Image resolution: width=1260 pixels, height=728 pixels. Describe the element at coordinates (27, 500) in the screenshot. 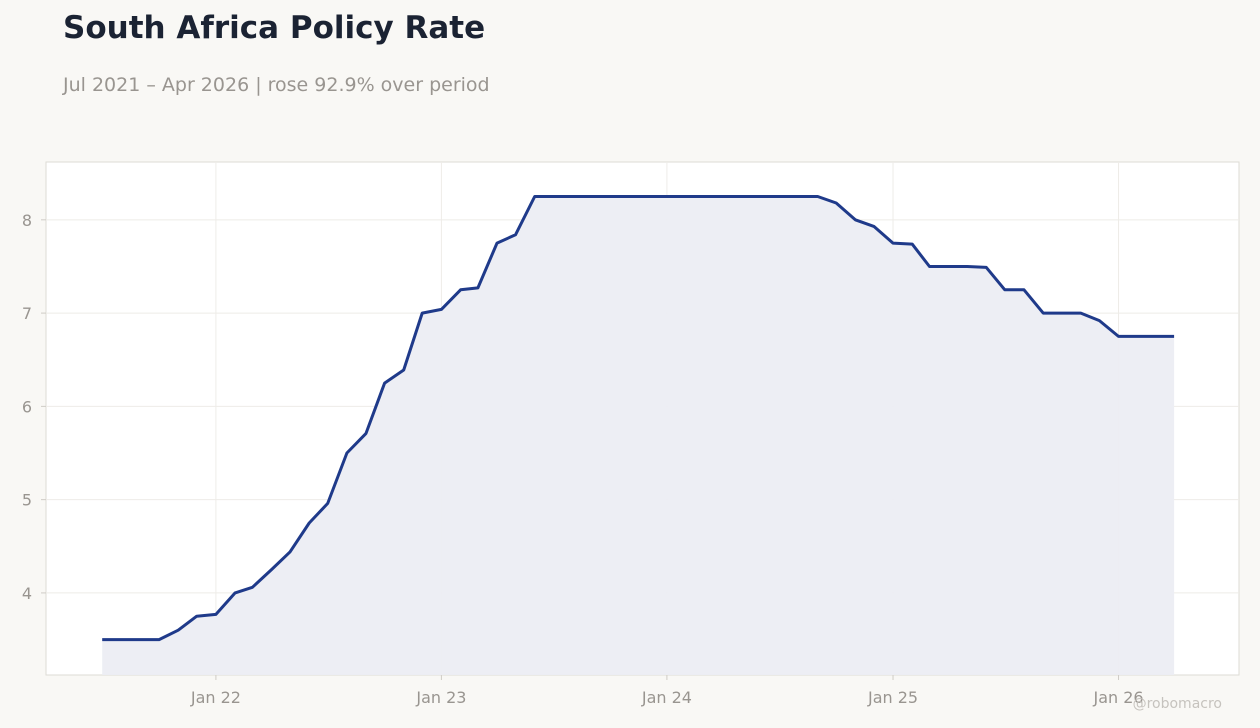

I see `y-tick-label: 5` at that location.